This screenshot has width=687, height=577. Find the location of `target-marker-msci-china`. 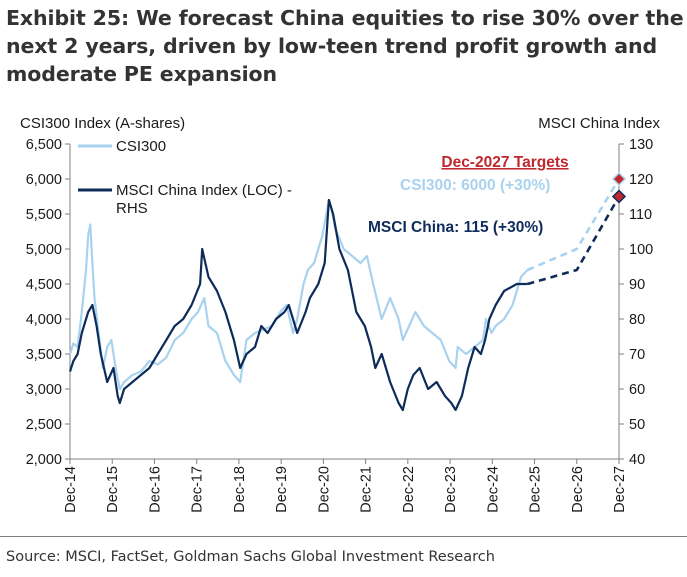

target-marker-msci-china is located at coordinates (619, 196).